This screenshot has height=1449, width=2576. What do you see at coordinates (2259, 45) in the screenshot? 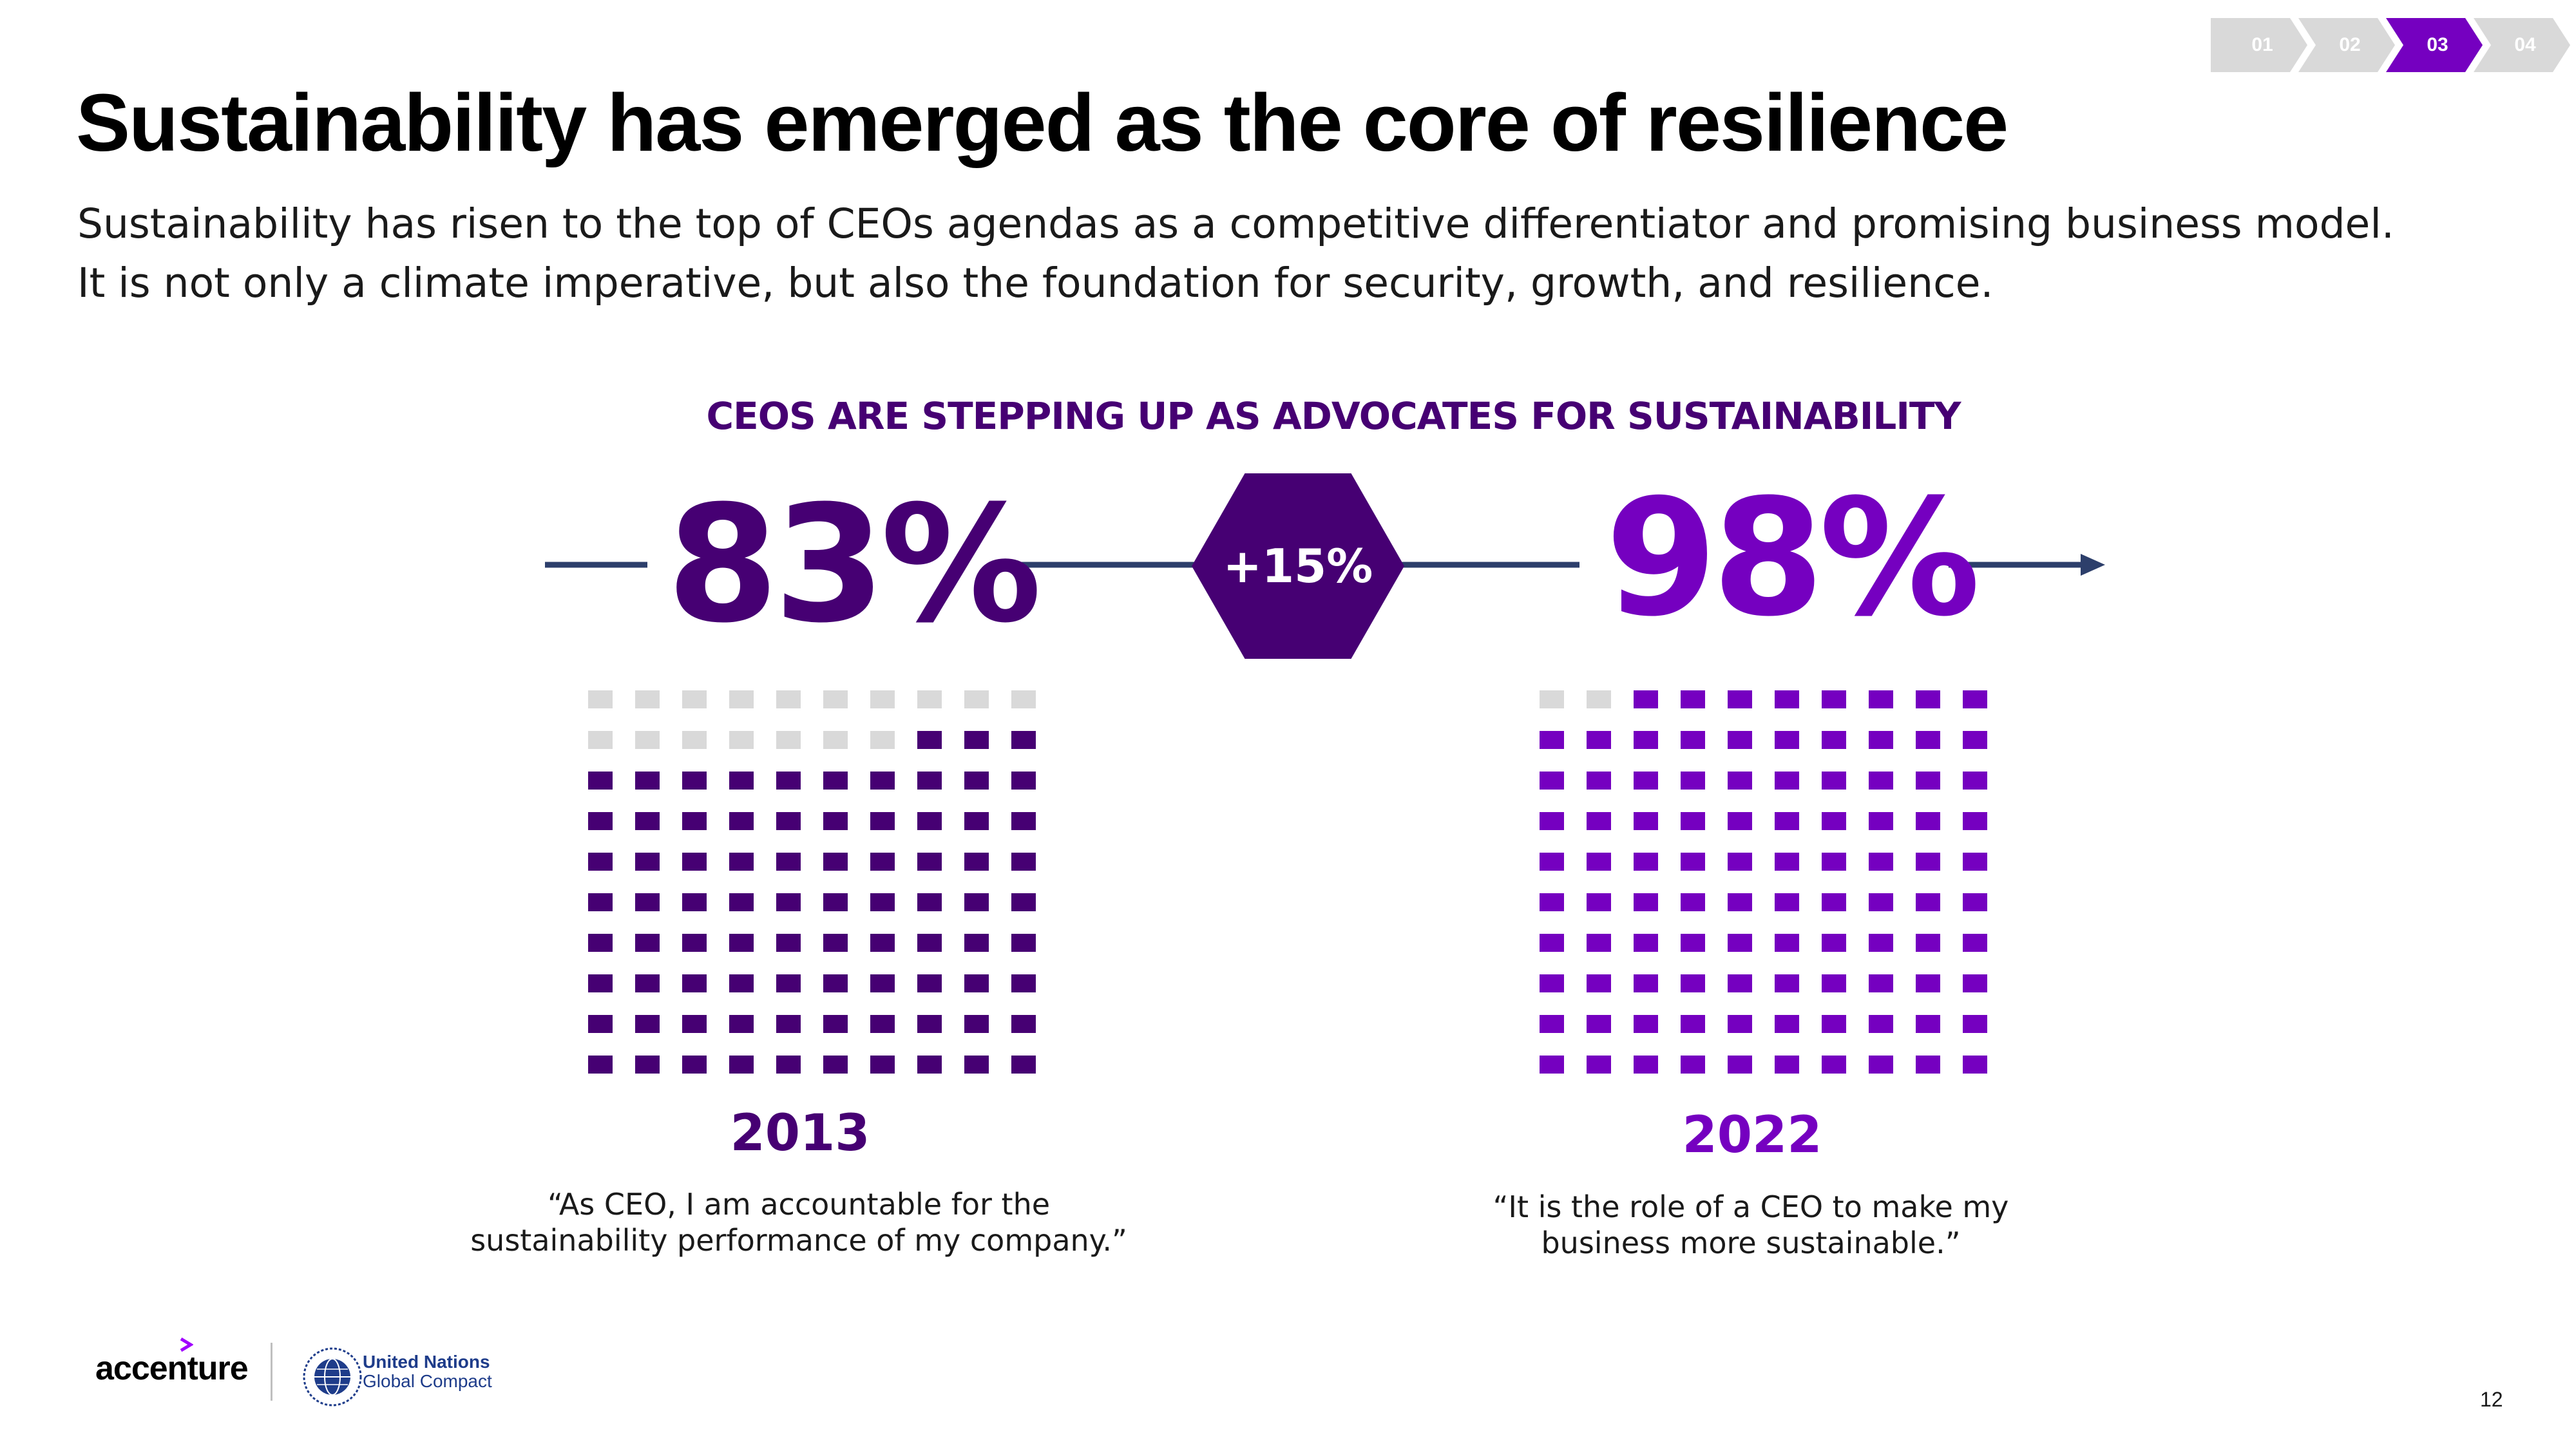
I see `breadcrumb-step-01: 01` at bounding box center [2259, 45].